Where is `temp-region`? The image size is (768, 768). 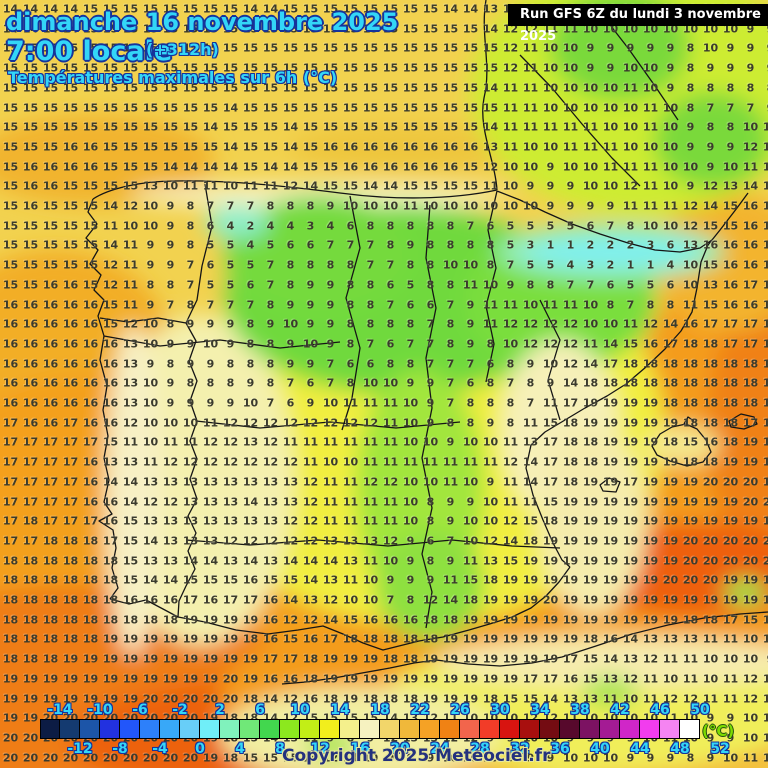
temp-region is located at coordinates (745, 592).